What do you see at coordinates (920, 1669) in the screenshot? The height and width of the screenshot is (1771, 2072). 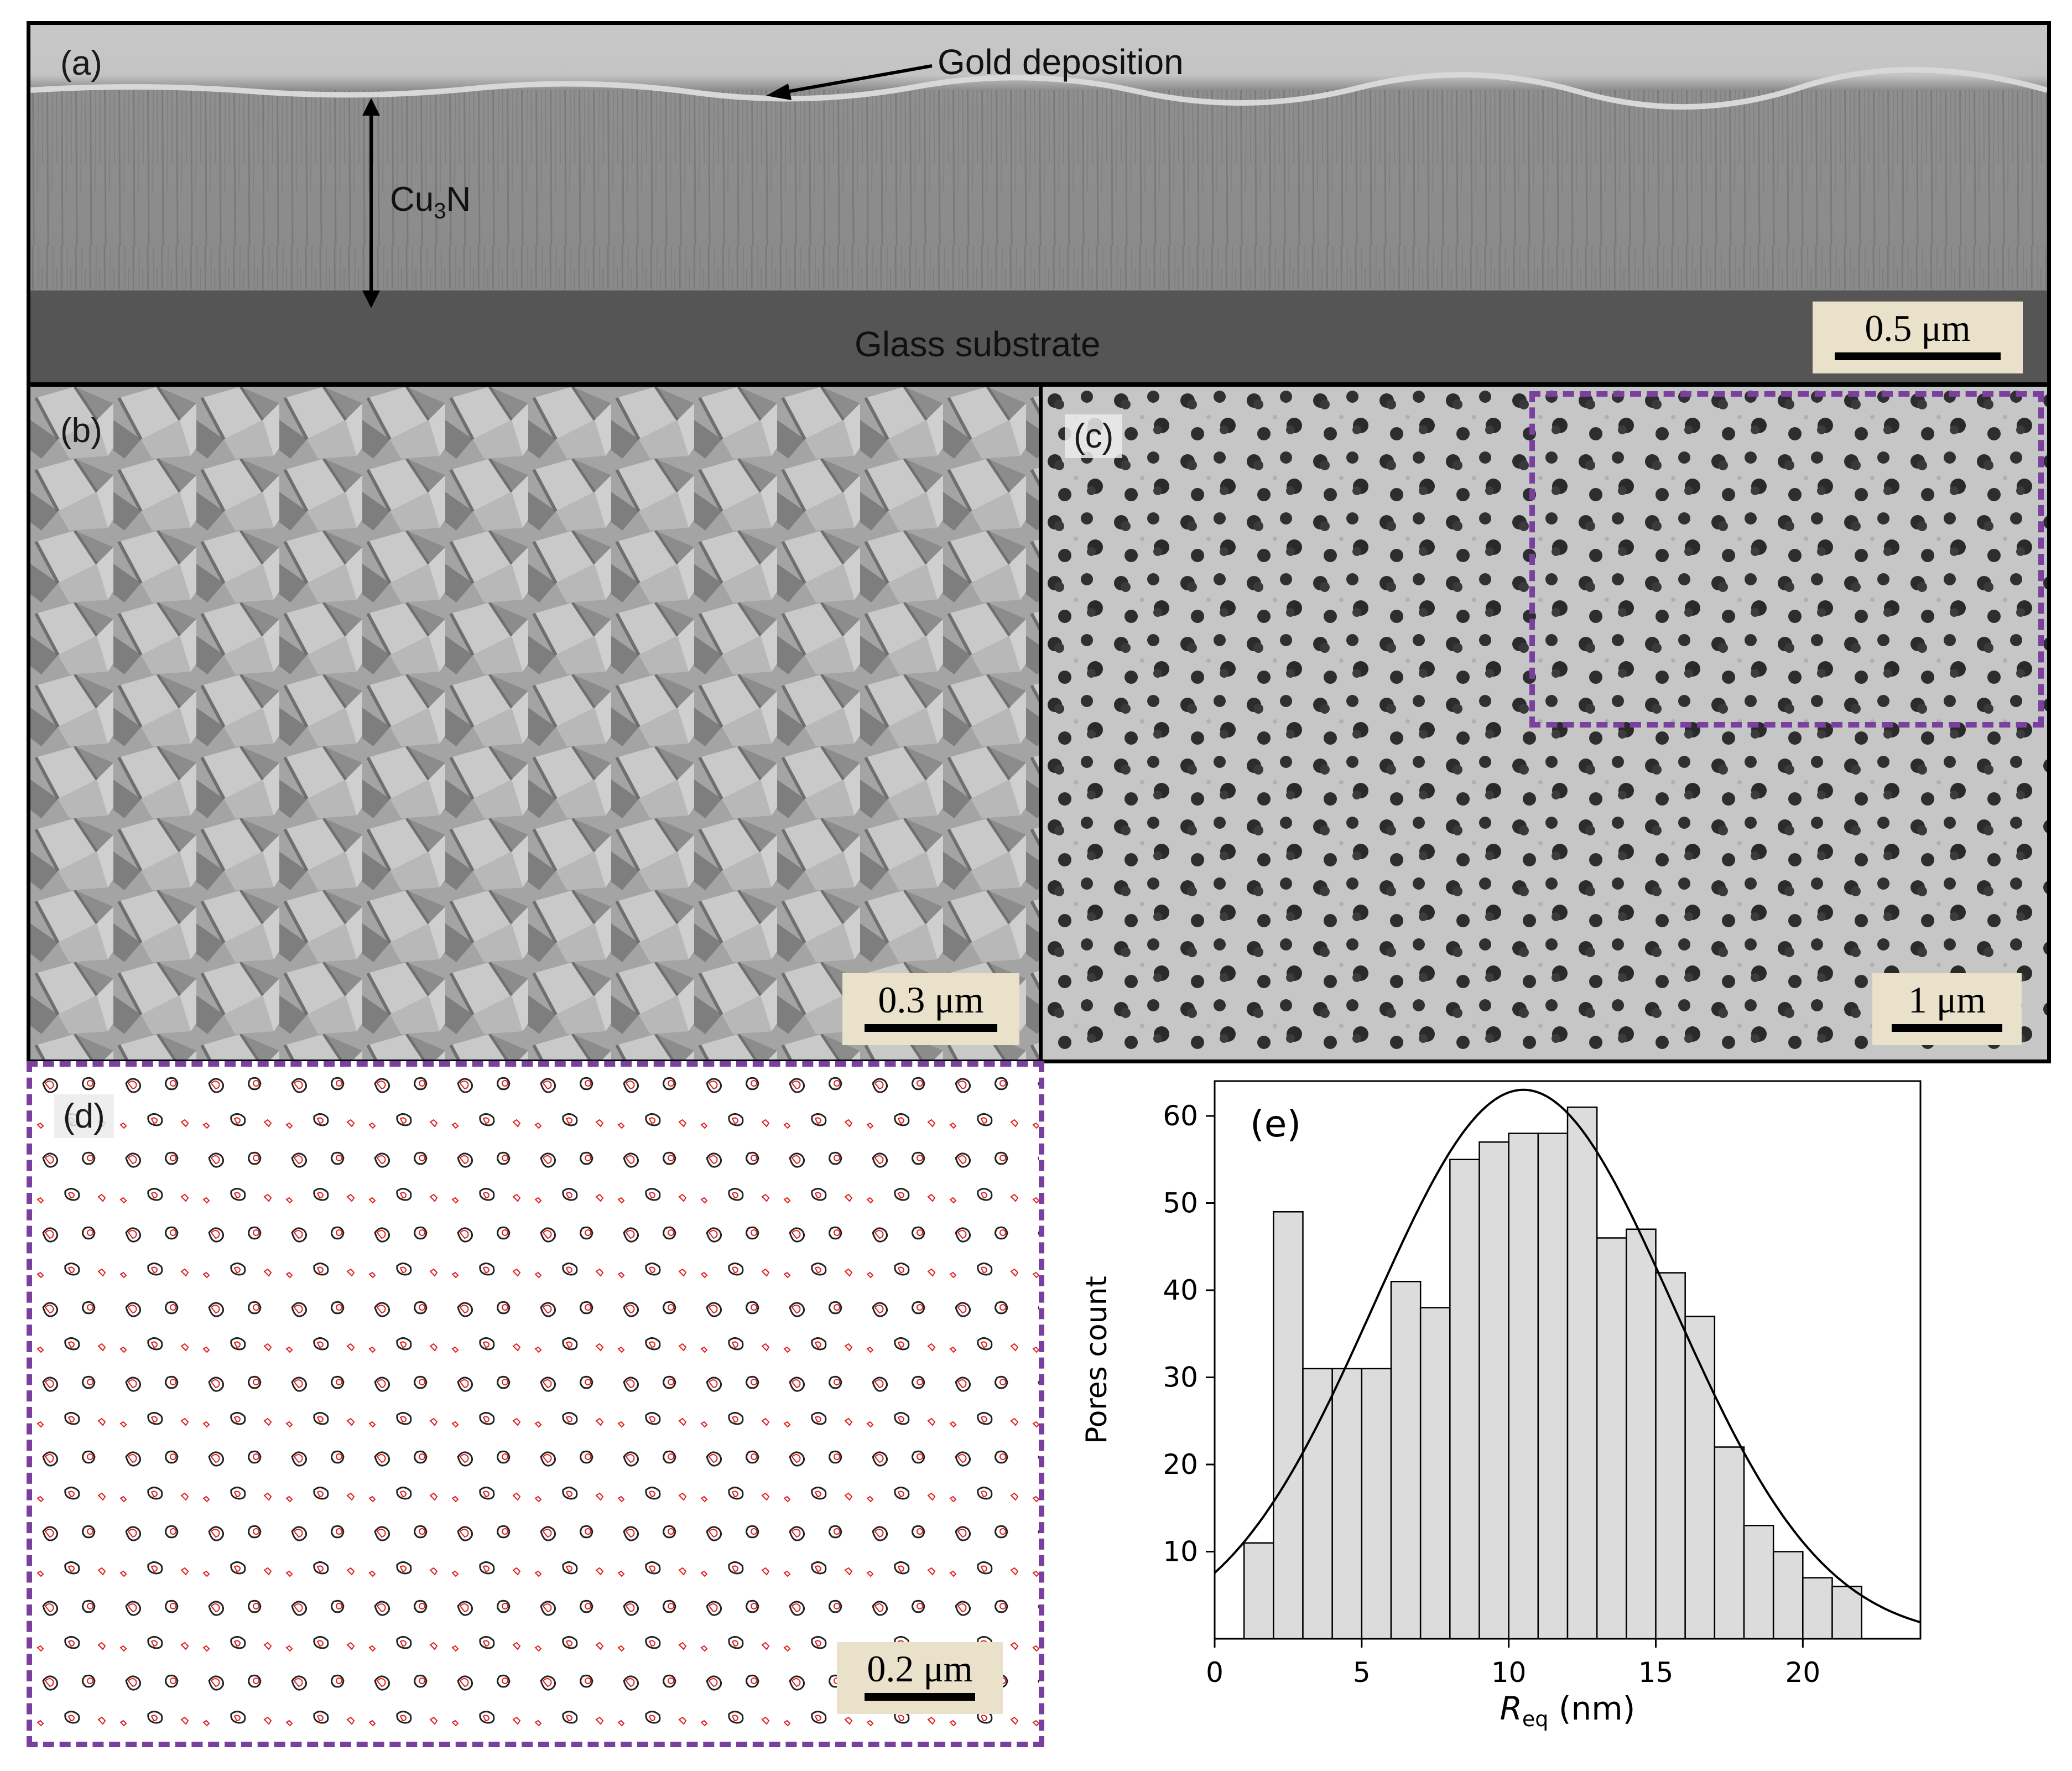 I see `panel-d-scale-text: 0.2 μm` at bounding box center [920, 1669].